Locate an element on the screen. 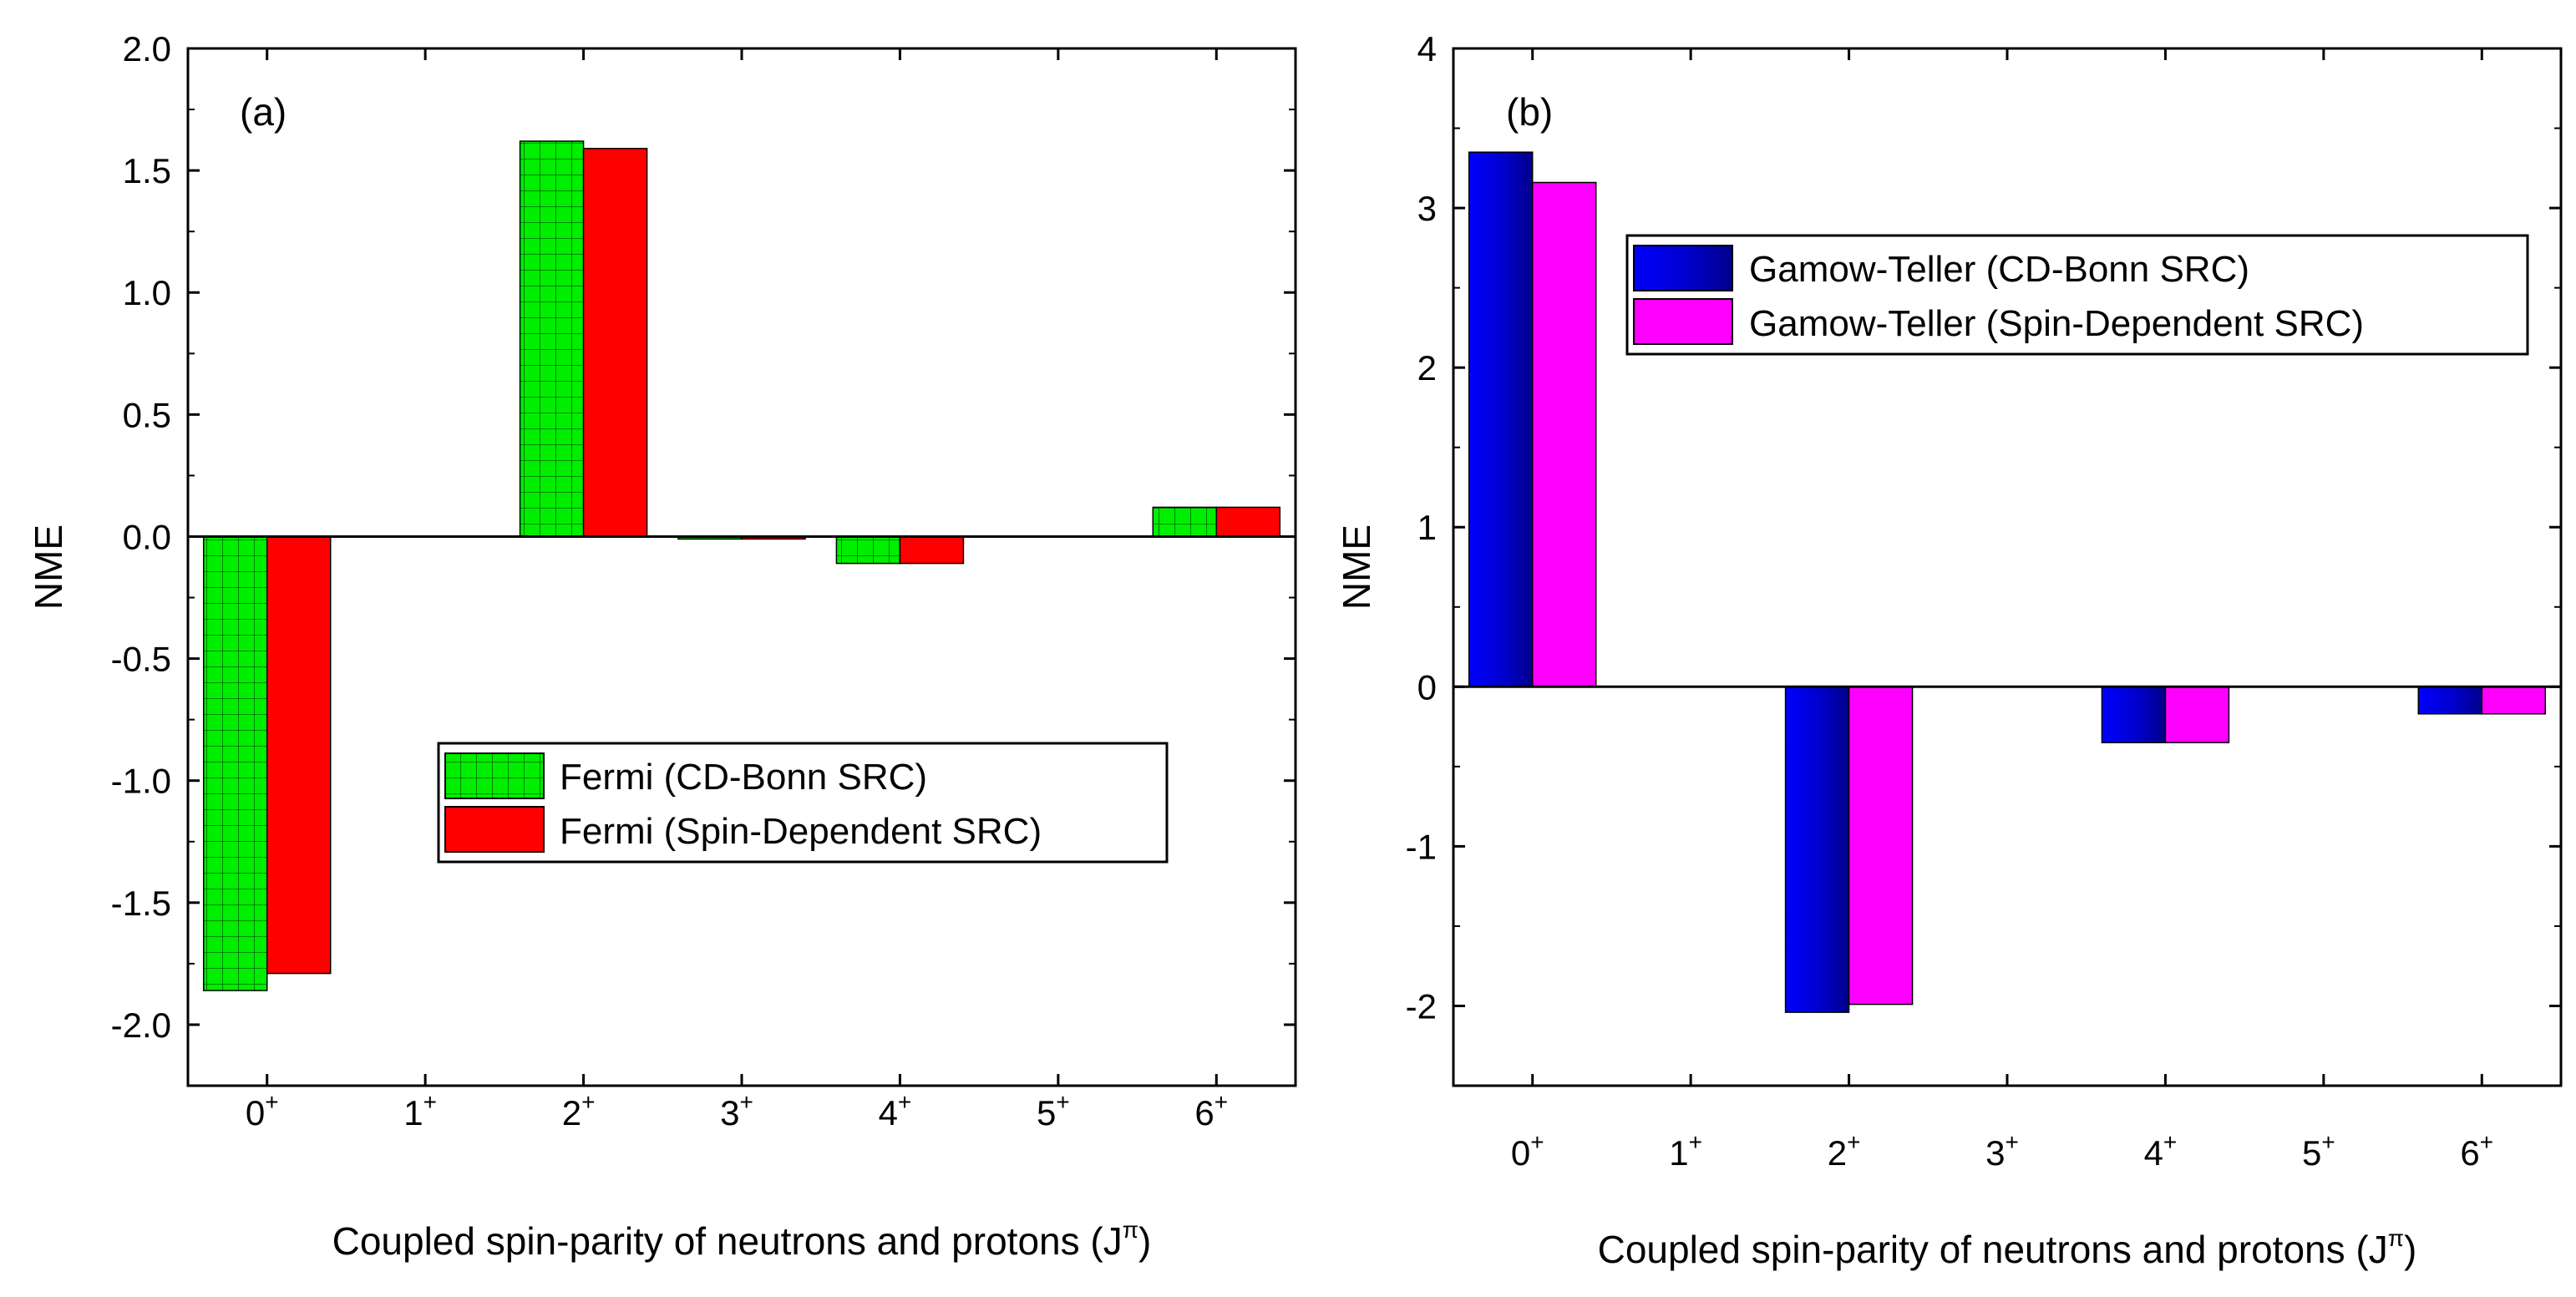 The image size is (2576, 1297). ytick-label: -1 is located at coordinates (1421, 846).